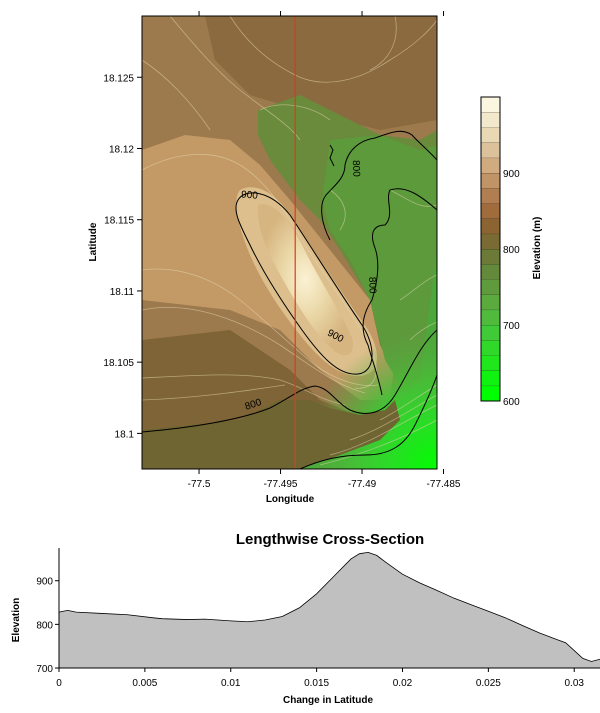 The image size is (600, 713). What do you see at coordinates (403, 683) in the screenshot?
I see `cross-section-x-tick-label: 0.02` at bounding box center [403, 683].